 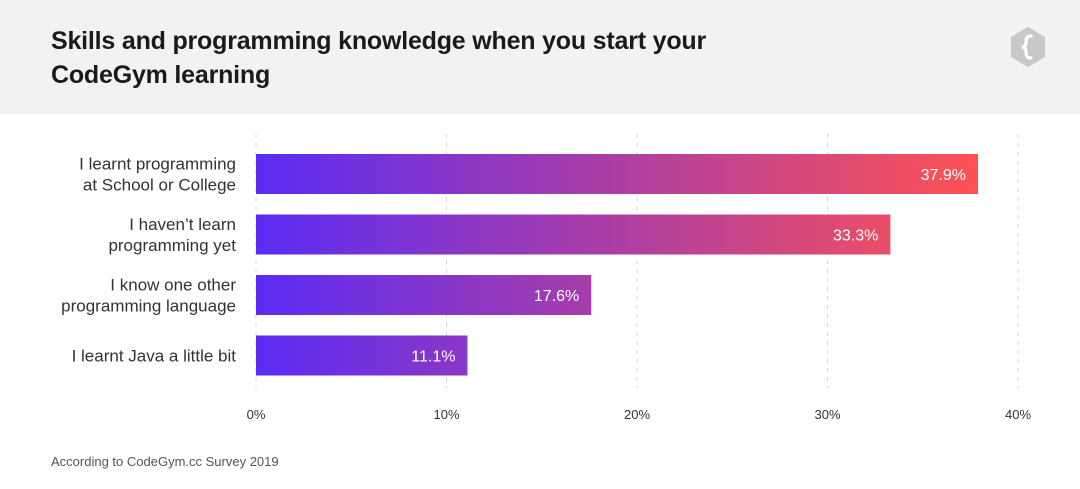 I want to click on codegym-brace-logo-icon, so click(x=1028, y=47).